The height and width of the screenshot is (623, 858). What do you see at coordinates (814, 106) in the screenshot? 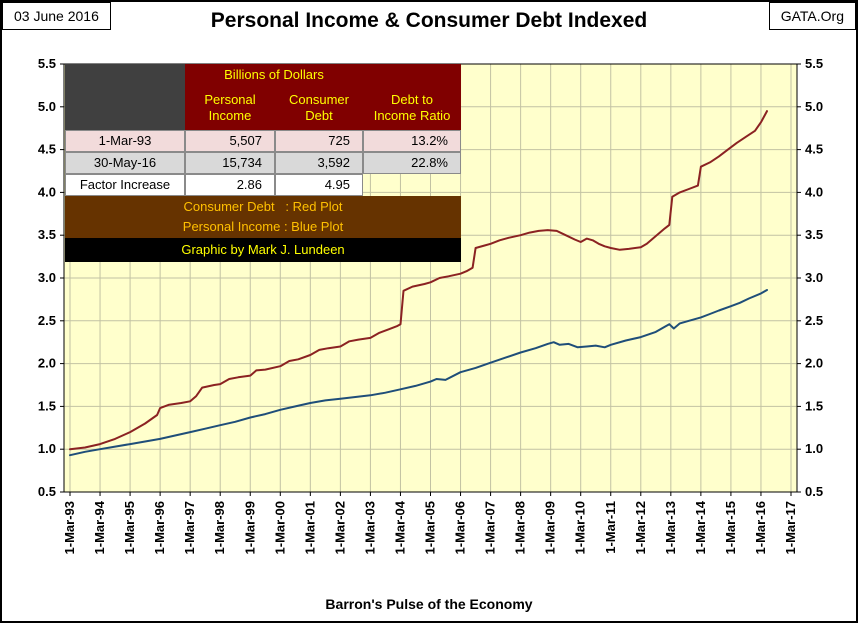
I see `y-axis-label-right: 5.0` at bounding box center [814, 106].